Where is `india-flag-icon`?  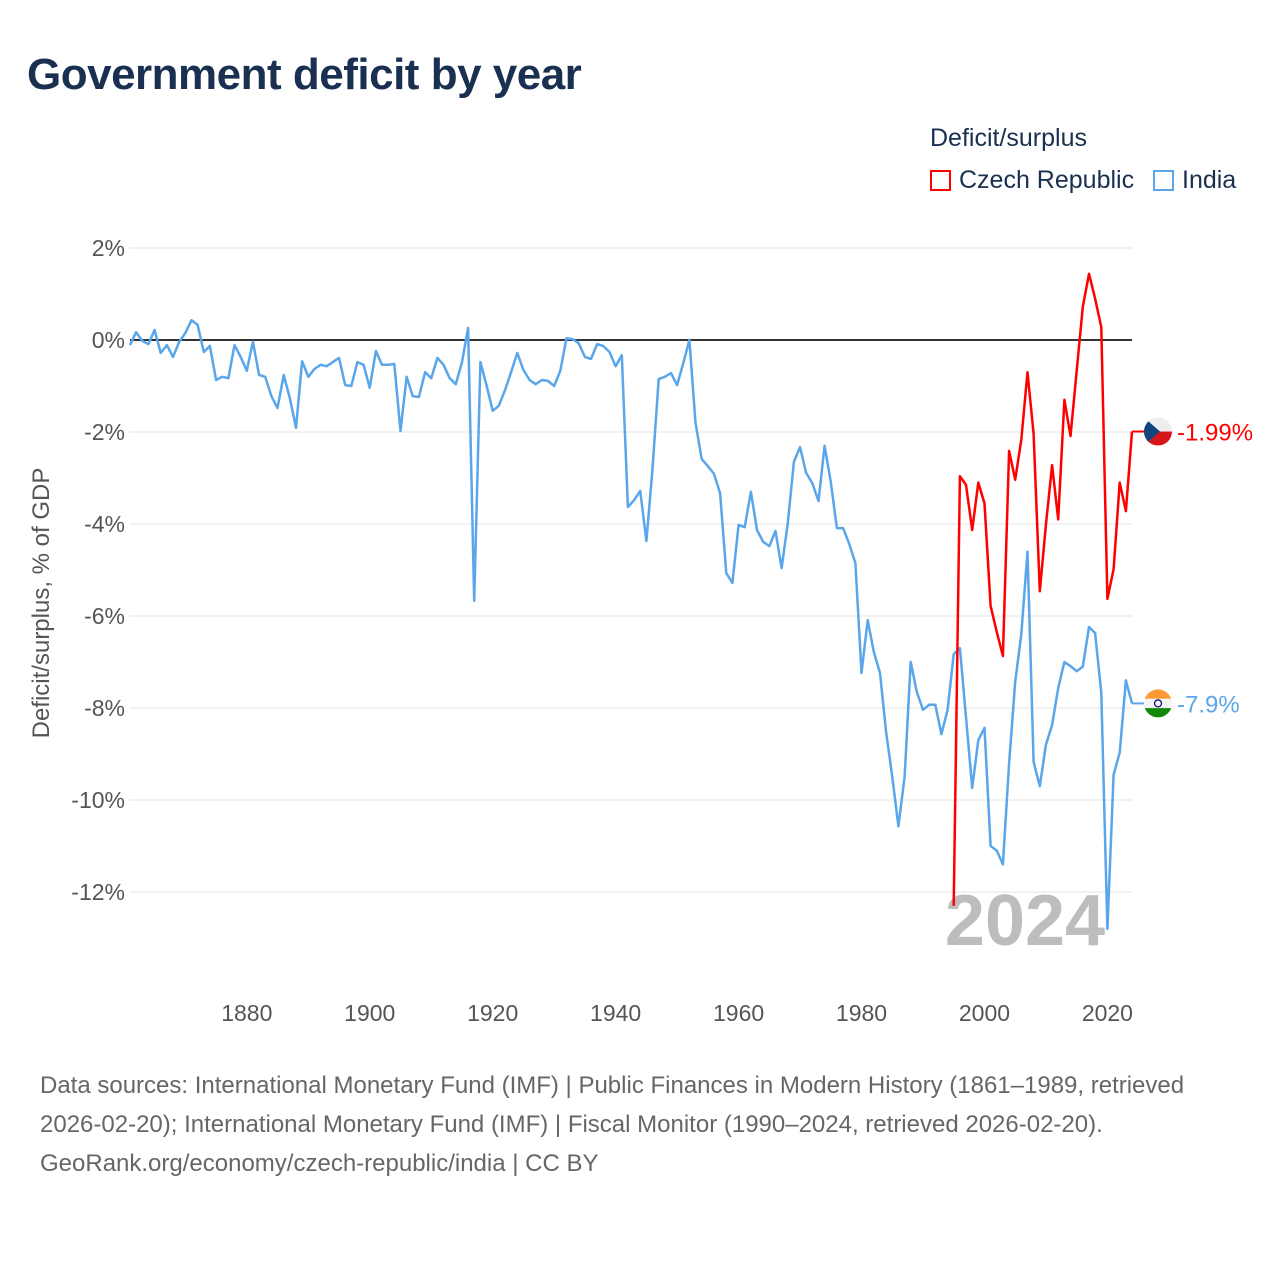
india-flag-icon is located at coordinates (1158, 703).